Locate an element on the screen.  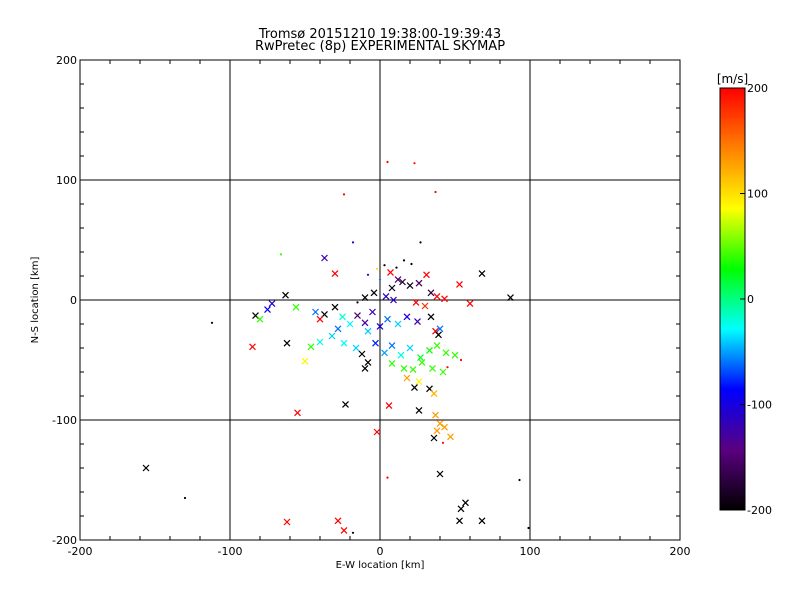
colorbar: [m/s] 200 100 0 -100 -200 is located at coordinates (744, 294).